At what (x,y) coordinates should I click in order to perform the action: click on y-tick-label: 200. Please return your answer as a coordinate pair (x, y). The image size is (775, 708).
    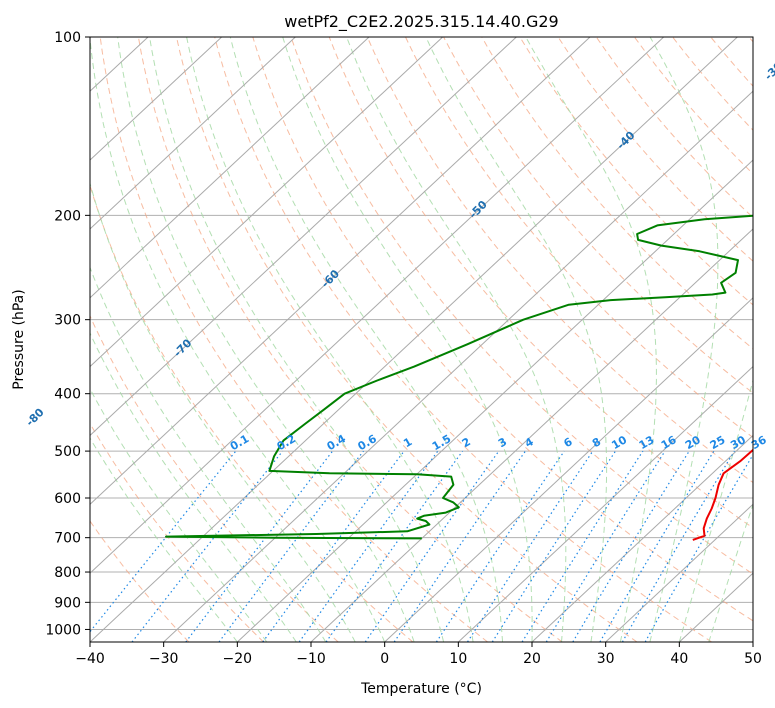
    Looking at the image, I should click on (67, 216).